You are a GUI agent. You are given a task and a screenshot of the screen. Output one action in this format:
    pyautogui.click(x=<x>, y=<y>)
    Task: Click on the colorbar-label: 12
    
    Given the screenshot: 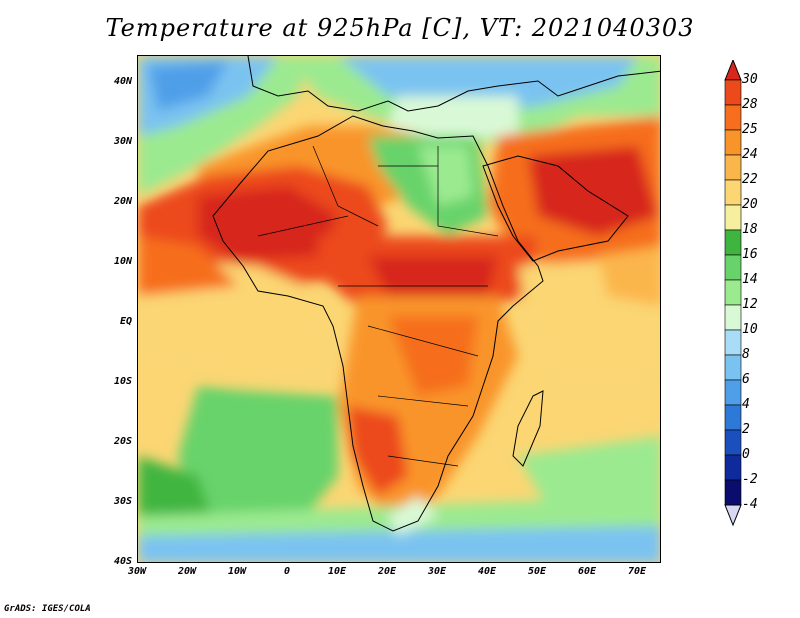 What is the action you would take?
    pyautogui.click(x=750, y=304)
    